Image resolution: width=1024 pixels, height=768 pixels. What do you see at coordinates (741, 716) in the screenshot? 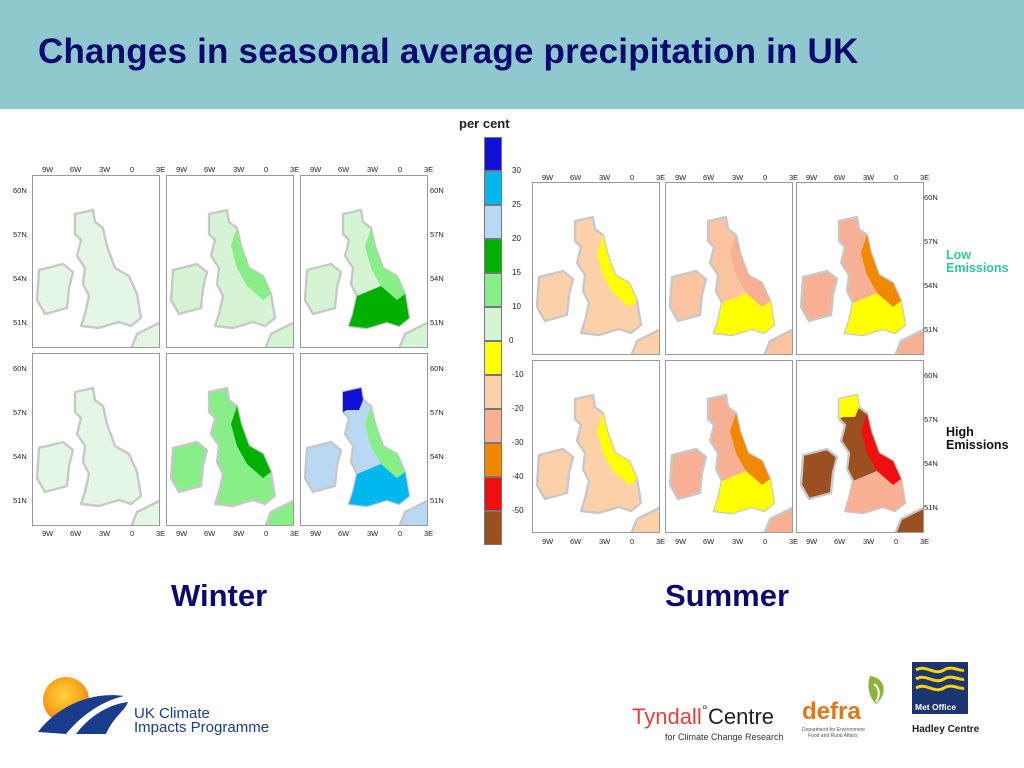
I see `tyndall-centre: Centre` at bounding box center [741, 716].